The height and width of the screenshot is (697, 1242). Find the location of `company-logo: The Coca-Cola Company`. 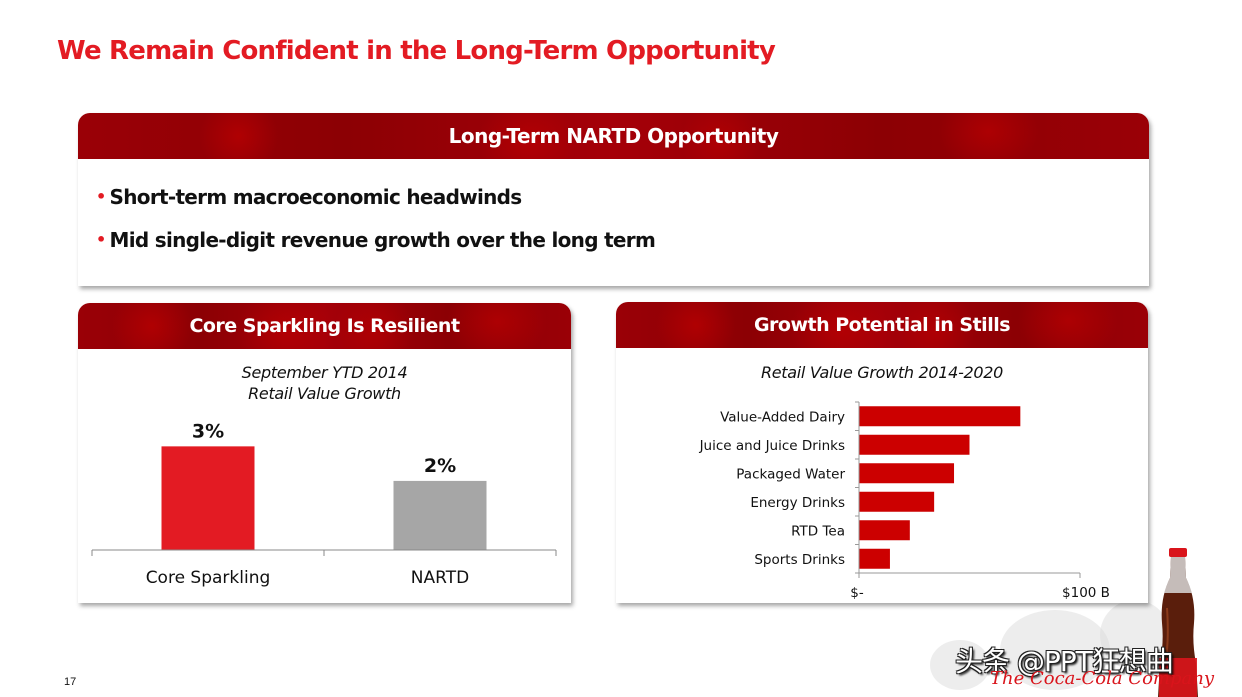

company-logo: The Coca-Cola Company is located at coordinates (1102, 678).